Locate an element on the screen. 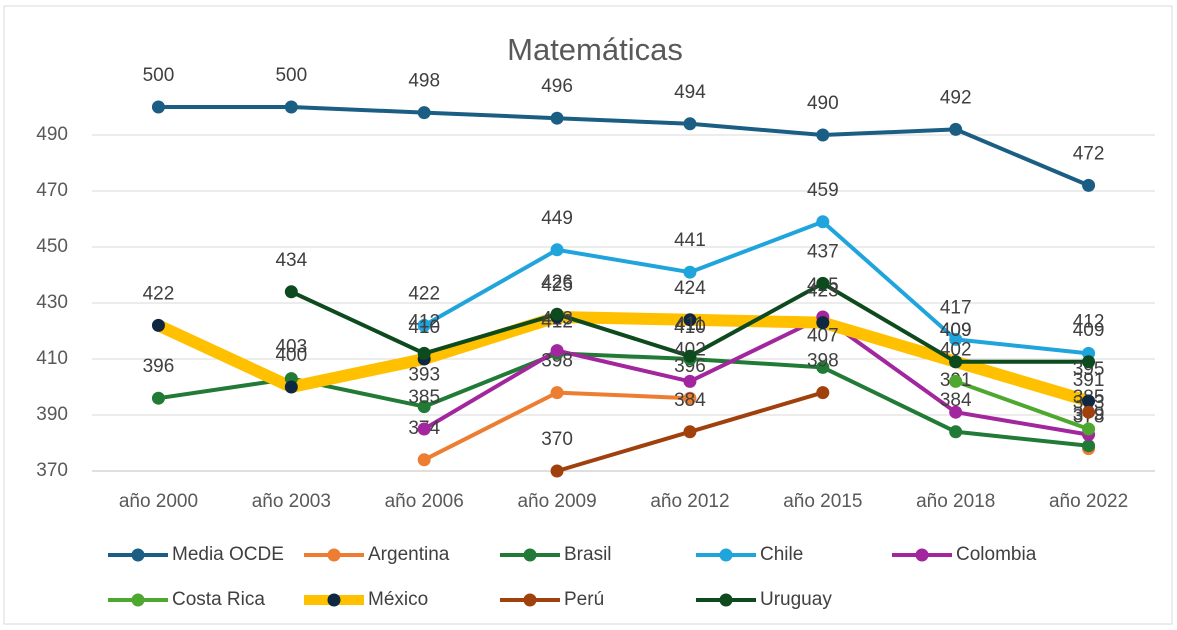 The height and width of the screenshot is (630, 1177). y-tick-label: 490 is located at coordinates (52, 134).